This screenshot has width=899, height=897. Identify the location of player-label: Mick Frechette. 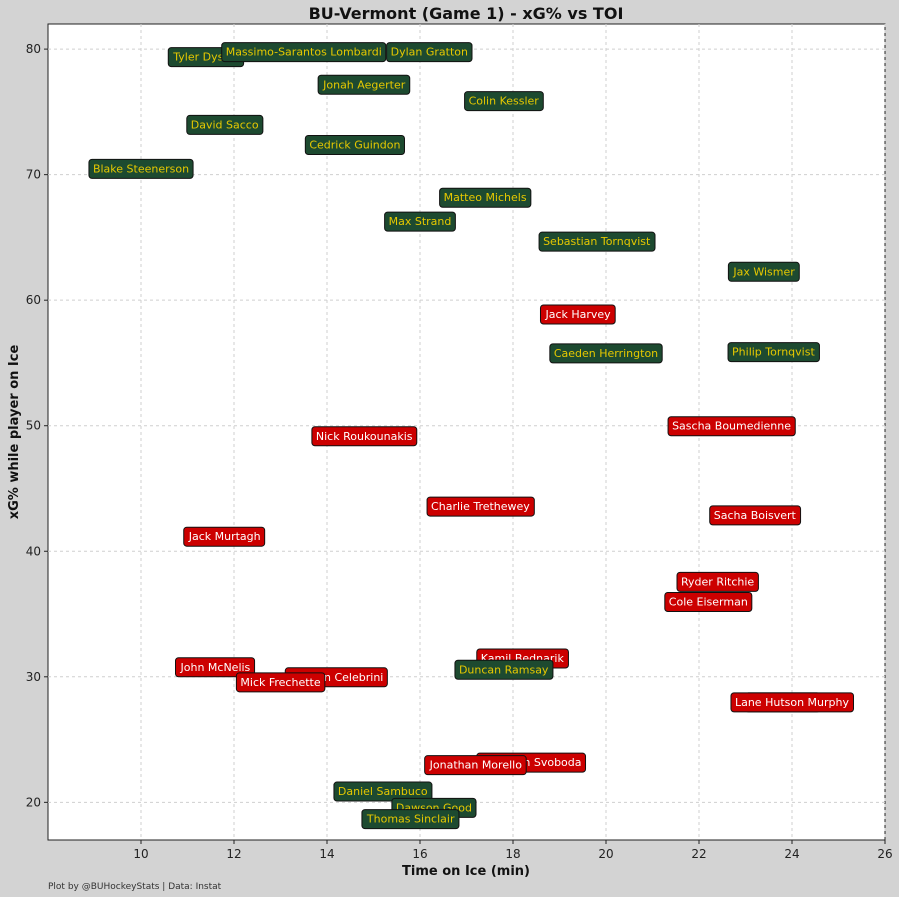
(280, 682).